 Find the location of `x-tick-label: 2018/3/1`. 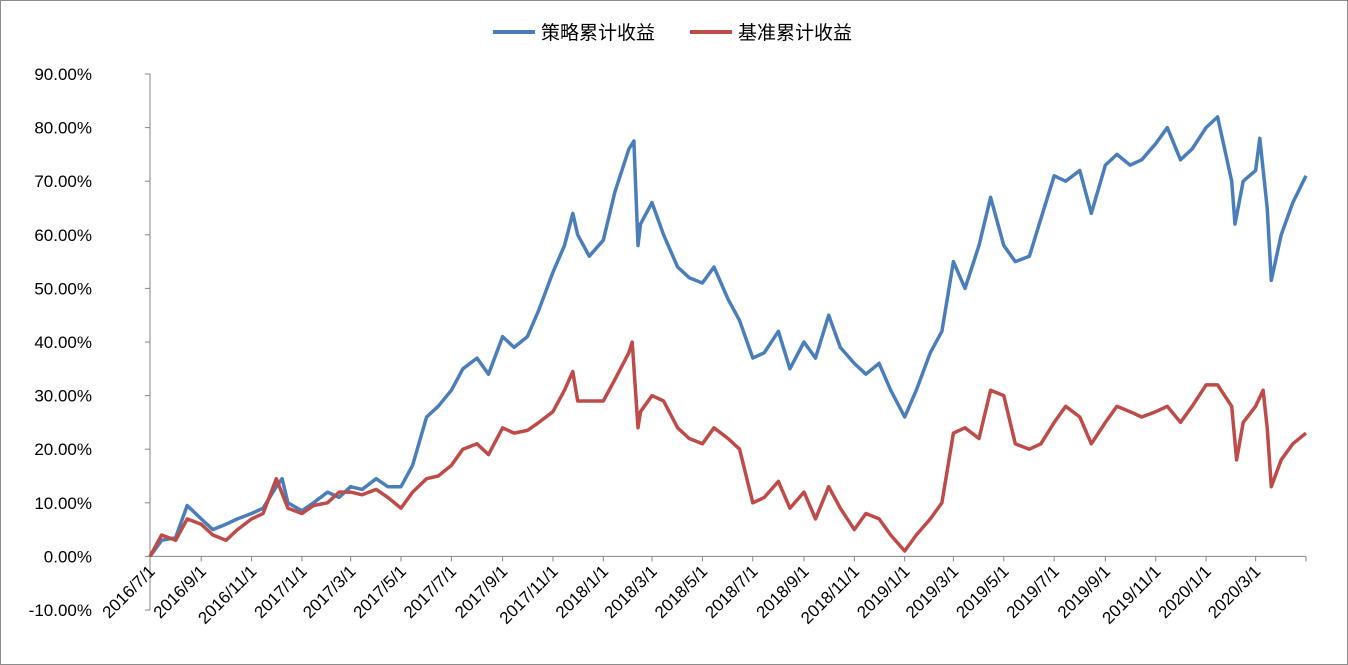

x-tick-label: 2018/3/1 is located at coordinates (631, 592).